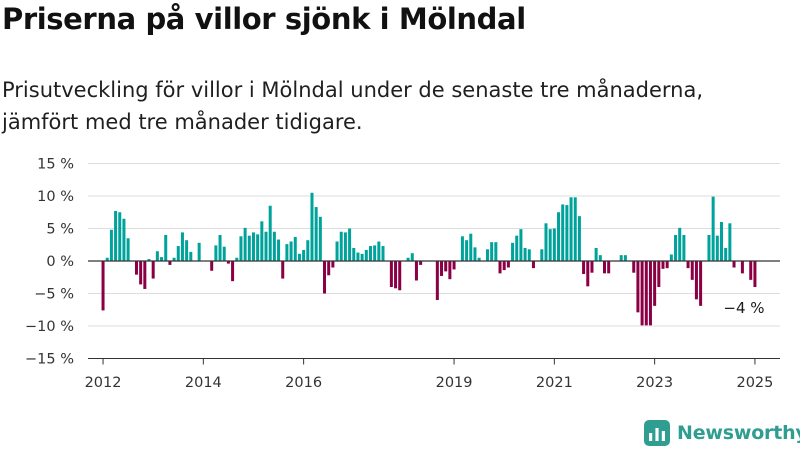  Describe the element at coordinates (654, 383) in the screenshot. I see `x-tick-label: 2023` at that location.